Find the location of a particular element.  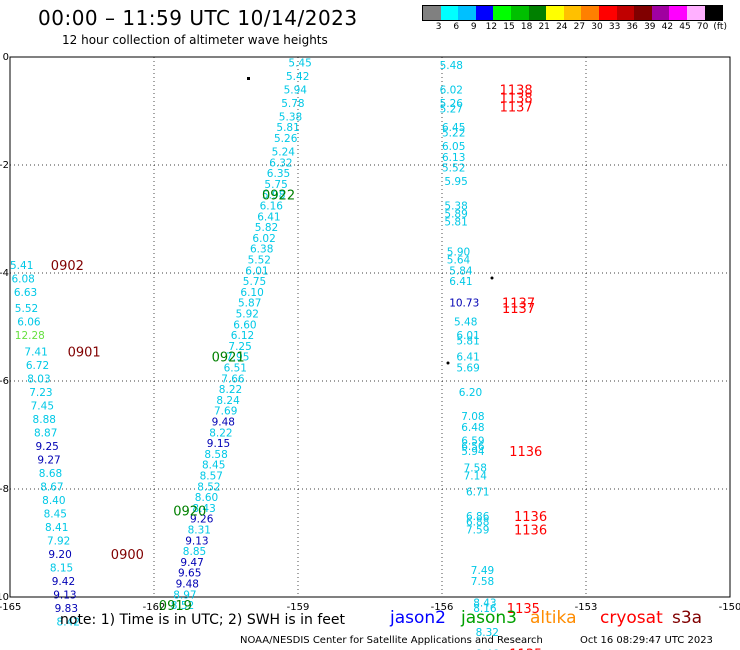

wave-height-label: 6.16 is located at coordinates (272, 207).